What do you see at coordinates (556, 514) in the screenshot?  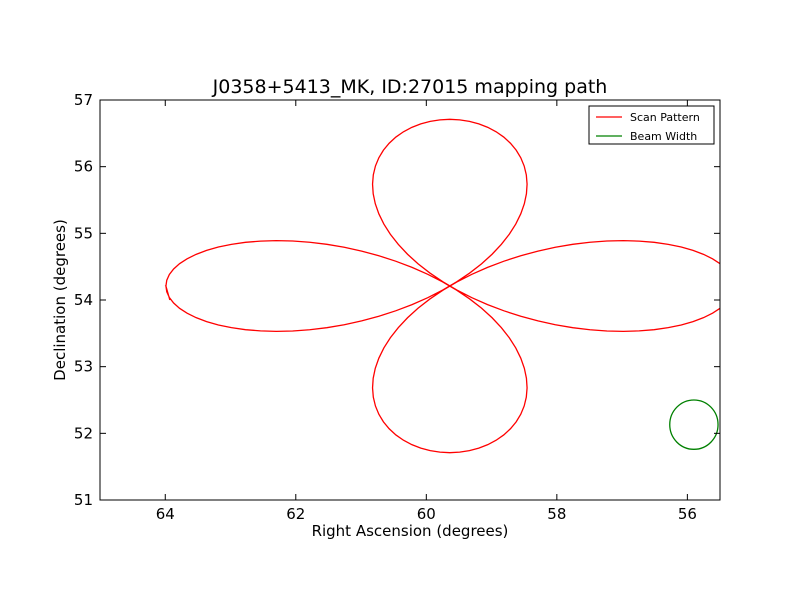 I see `x-tick-label: 58` at bounding box center [556, 514].